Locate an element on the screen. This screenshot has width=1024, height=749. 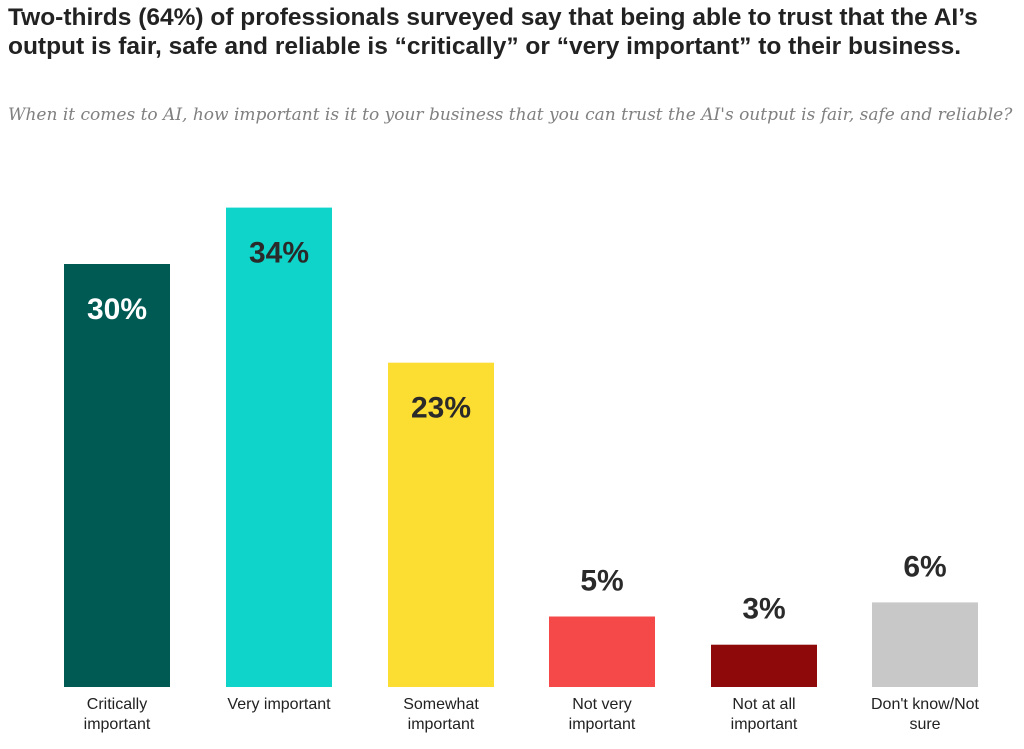
bar-not-very-important is located at coordinates (602, 651).